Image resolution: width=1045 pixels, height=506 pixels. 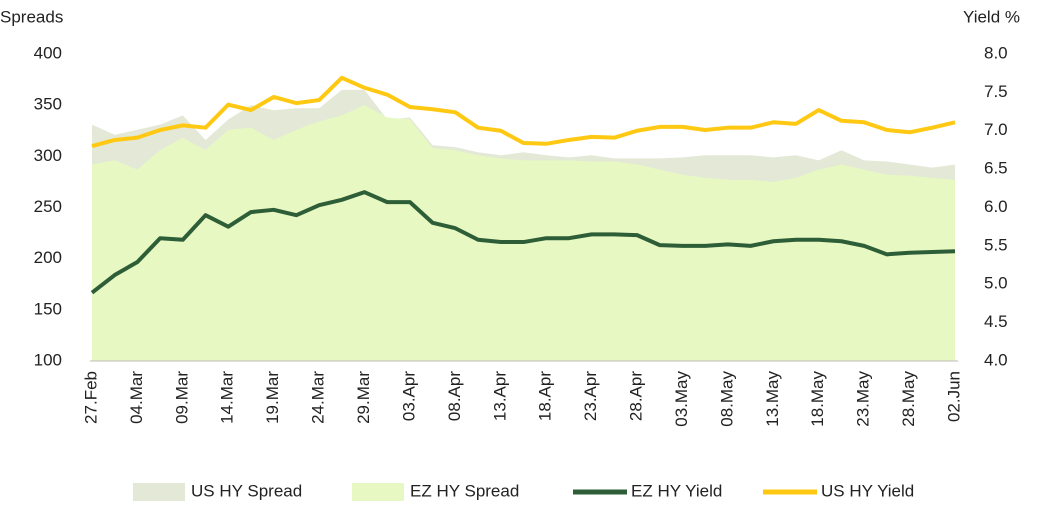 I want to click on legend-label: EZ HY Yield, so click(x=676, y=490).